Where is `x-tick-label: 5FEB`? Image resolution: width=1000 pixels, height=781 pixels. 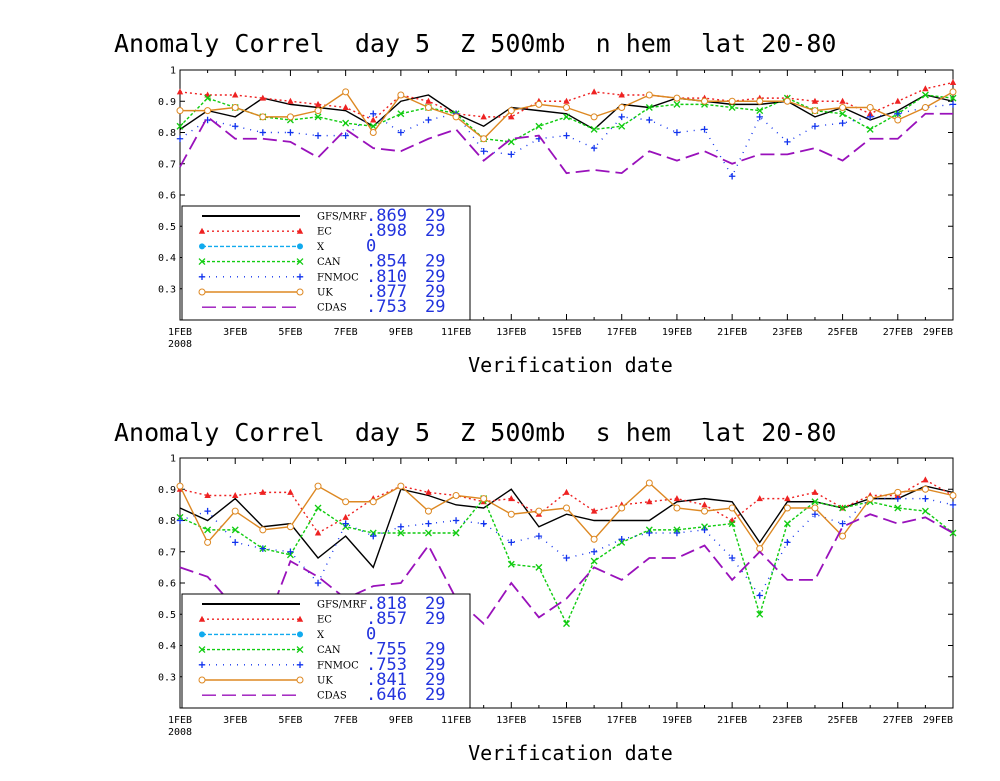
x-tick-label: 5FEB is located at coordinates (290, 720).